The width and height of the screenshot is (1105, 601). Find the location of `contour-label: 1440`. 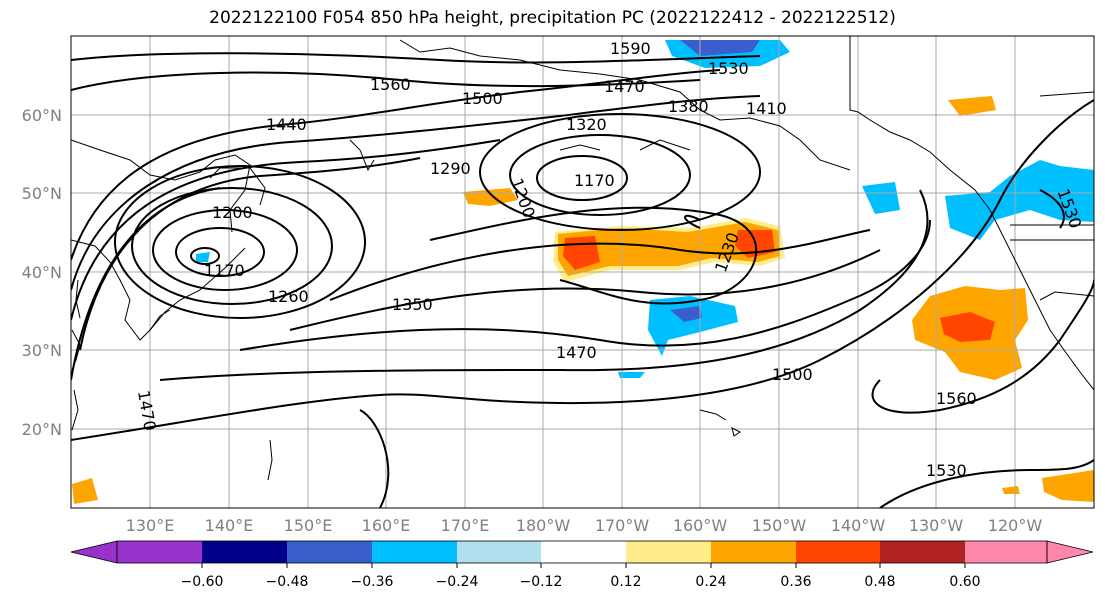

contour-label: 1440 is located at coordinates (286, 124).